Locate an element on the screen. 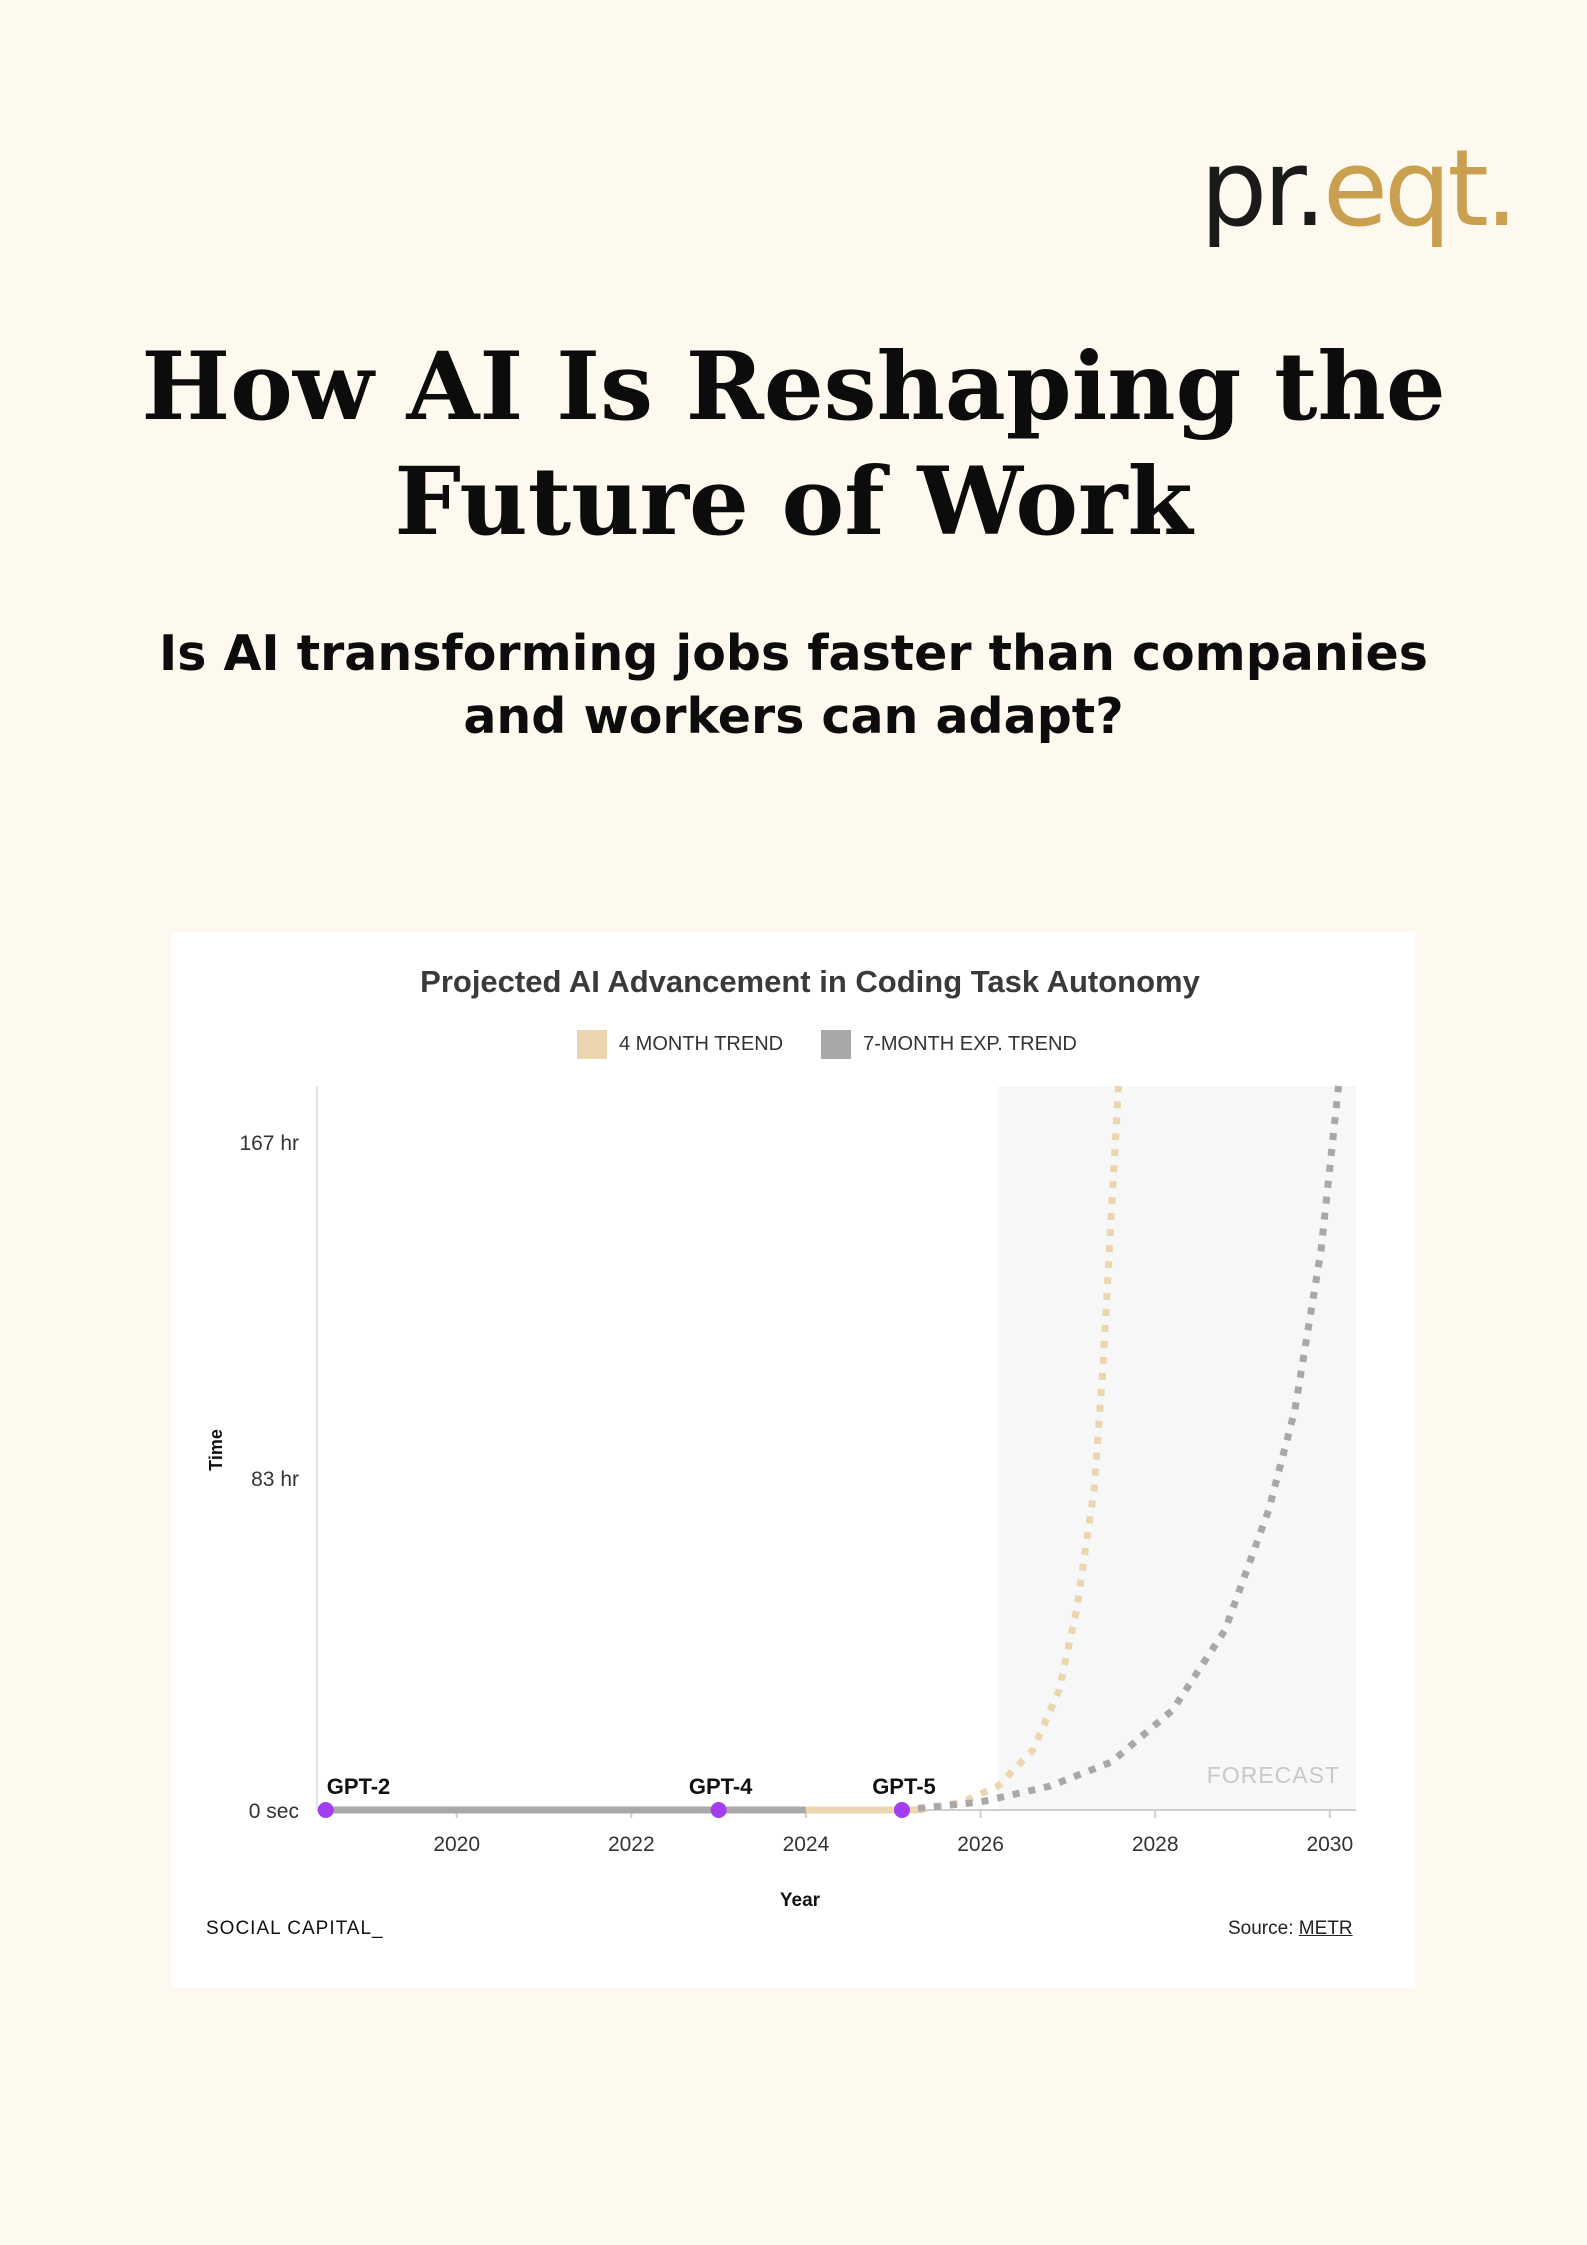 The image size is (1587, 2245). logo-part-dark: pr. is located at coordinates (1263, 188).